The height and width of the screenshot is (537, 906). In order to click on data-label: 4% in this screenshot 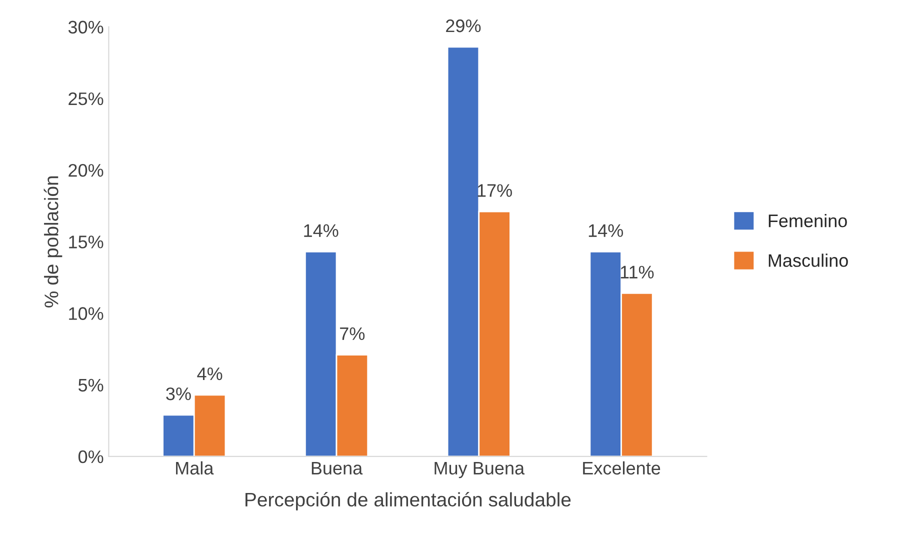, I will do `click(209, 373)`.